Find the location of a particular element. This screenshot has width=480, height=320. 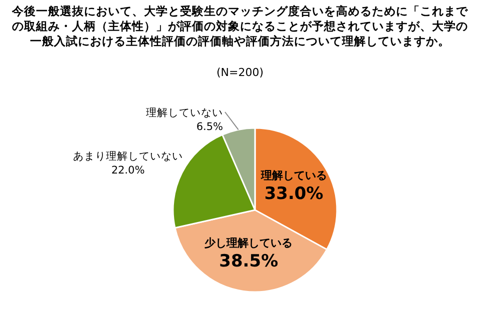

slice-label: 理解していない is located at coordinates (184, 113).